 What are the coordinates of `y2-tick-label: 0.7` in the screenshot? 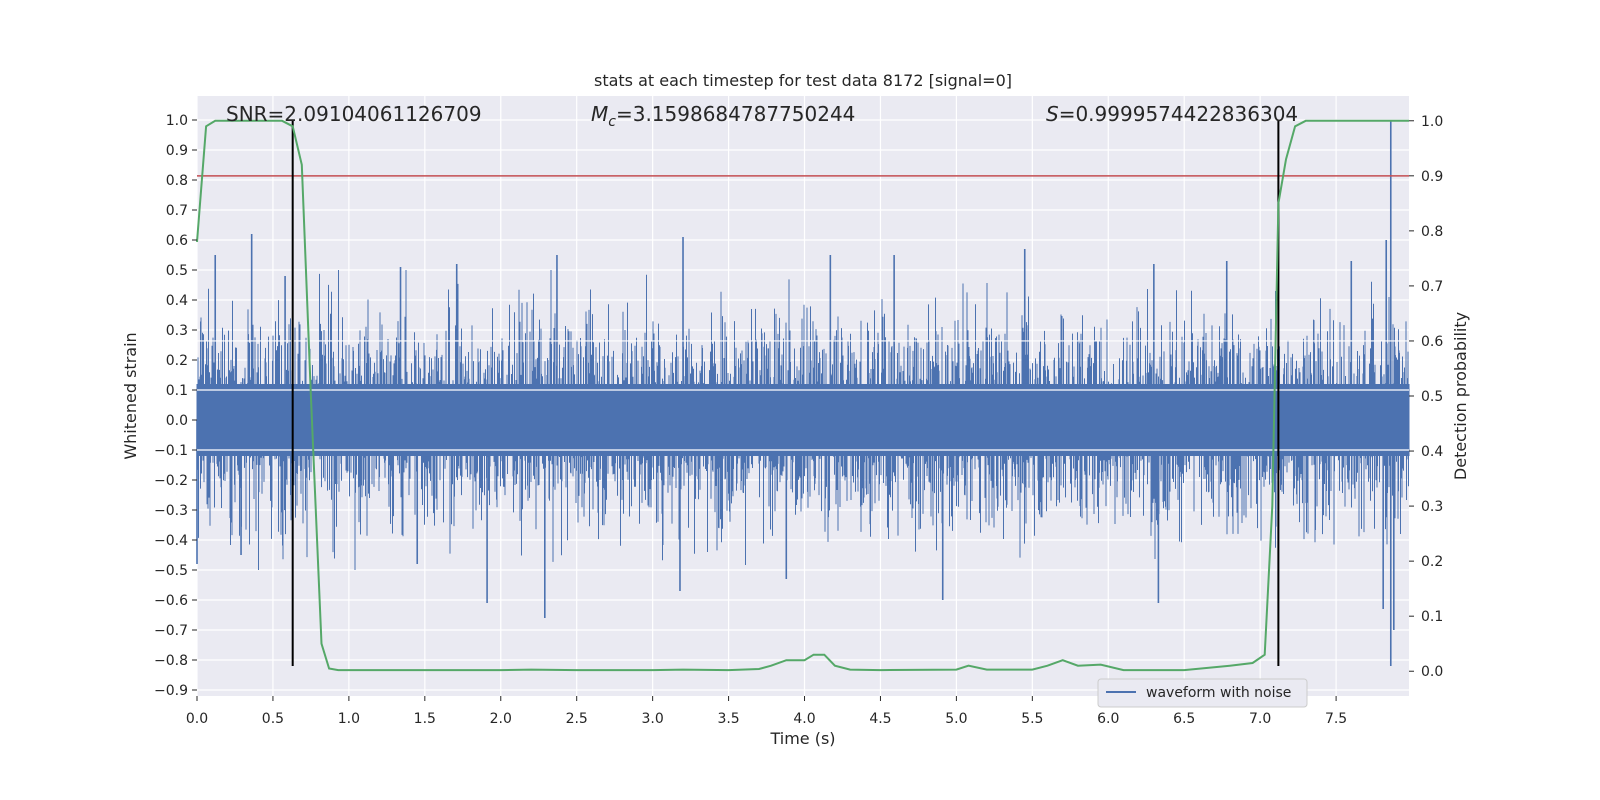 It's located at (1432, 287).